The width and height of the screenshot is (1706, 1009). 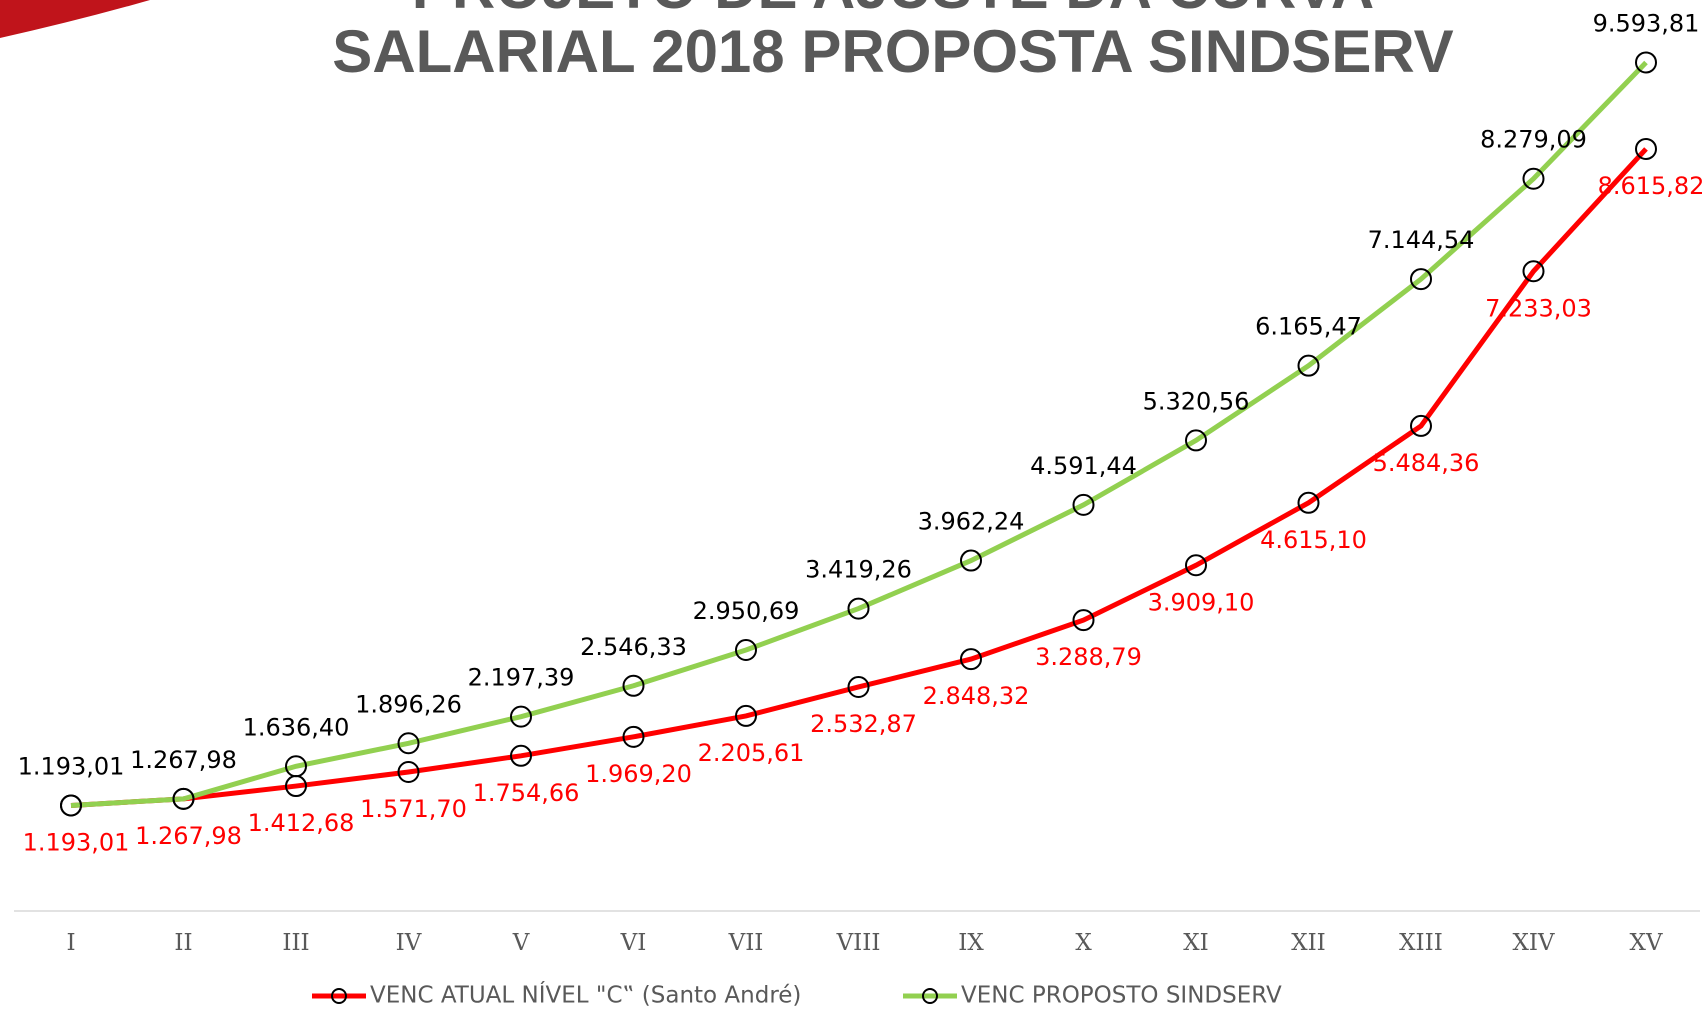 I want to click on data-label: 7.144,54, so click(x=1421, y=240).